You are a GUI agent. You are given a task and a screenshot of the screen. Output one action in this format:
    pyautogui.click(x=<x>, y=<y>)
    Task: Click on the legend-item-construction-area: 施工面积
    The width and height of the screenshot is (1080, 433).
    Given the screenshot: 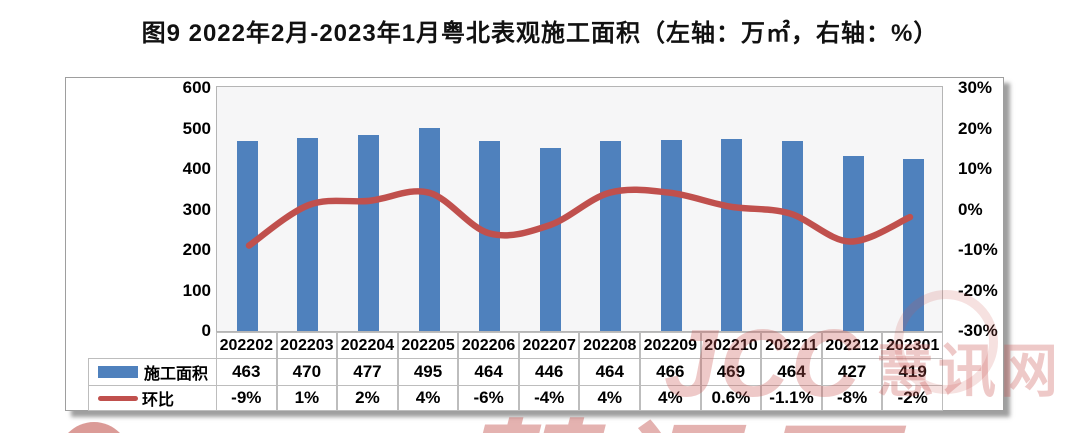 What is the action you would take?
    pyautogui.click(x=152, y=372)
    